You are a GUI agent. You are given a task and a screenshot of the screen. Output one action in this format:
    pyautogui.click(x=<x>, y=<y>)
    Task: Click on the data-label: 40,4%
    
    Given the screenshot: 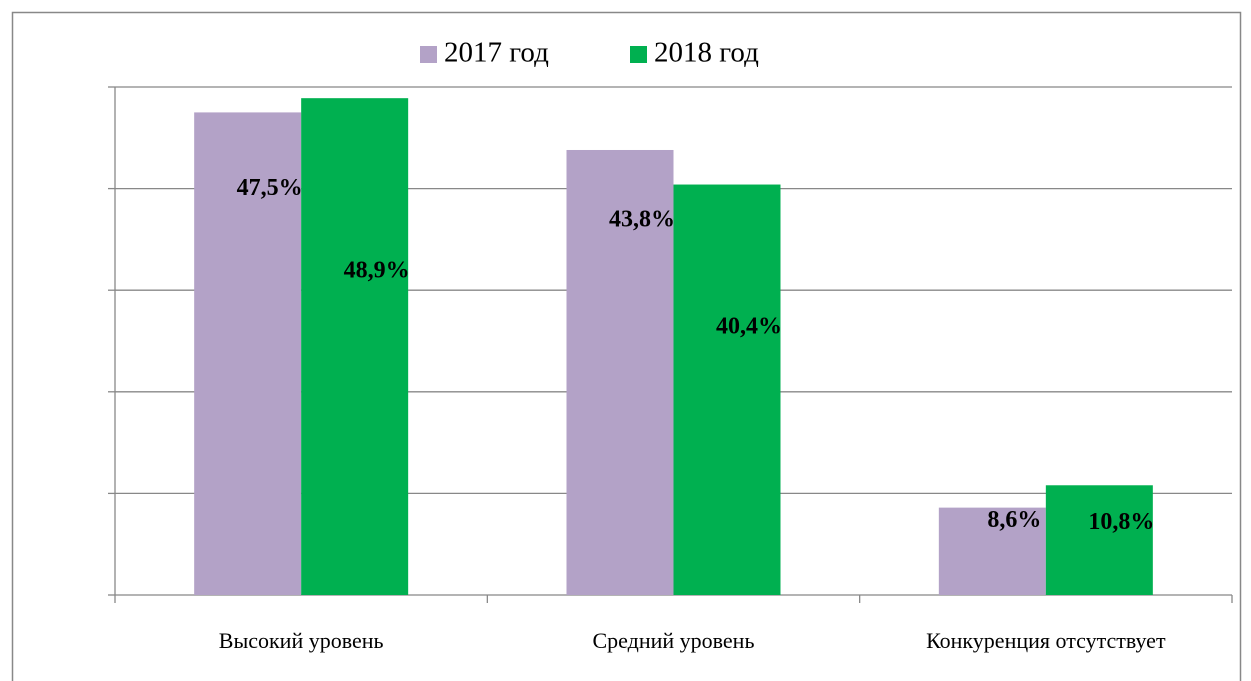 What is the action you would take?
    pyautogui.click(x=749, y=327)
    